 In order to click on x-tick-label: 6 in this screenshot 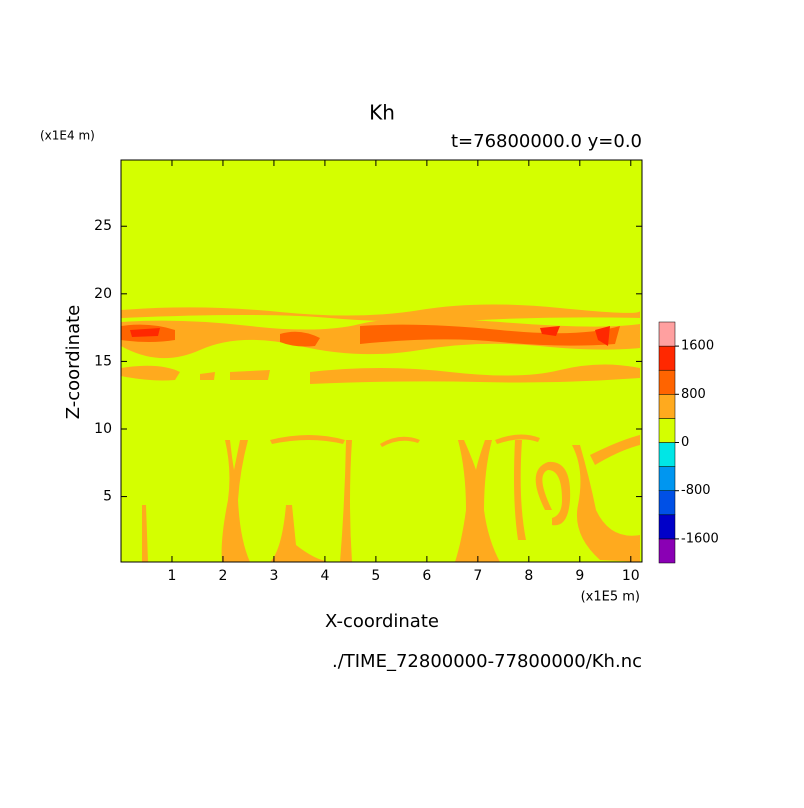, I will do `click(426, 576)`.